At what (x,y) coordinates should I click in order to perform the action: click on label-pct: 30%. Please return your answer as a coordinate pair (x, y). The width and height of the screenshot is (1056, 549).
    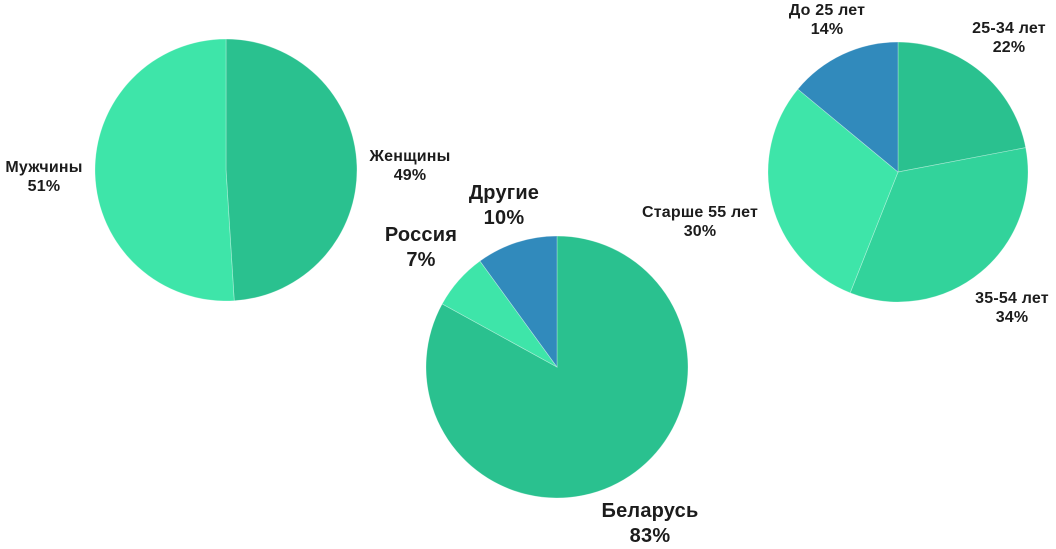
    Looking at the image, I should click on (700, 231).